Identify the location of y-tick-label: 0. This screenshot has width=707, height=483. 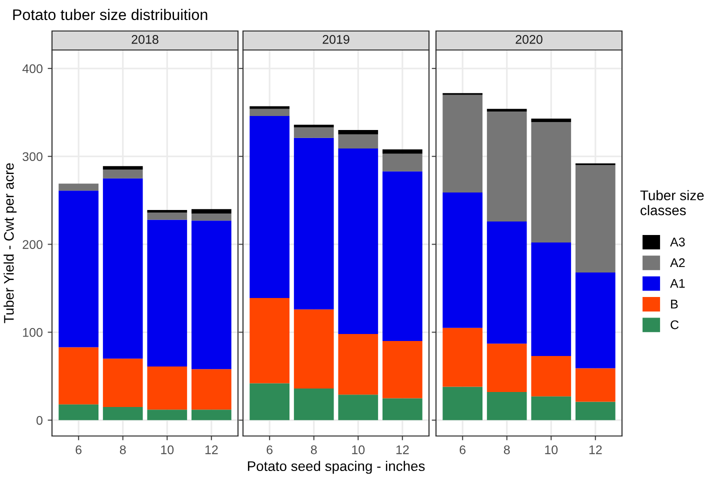
(39, 420).